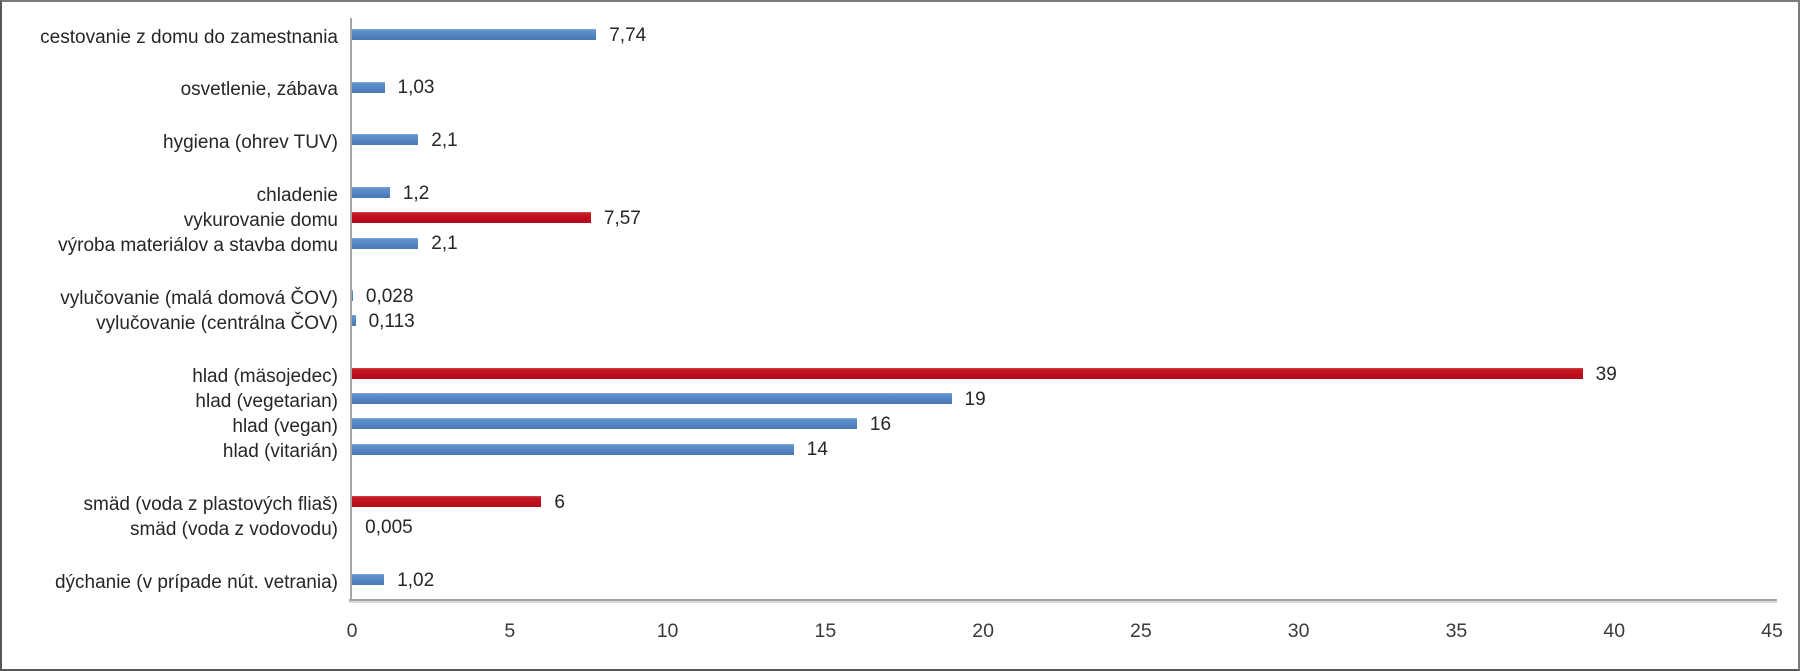 The width and height of the screenshot is (1800, 671). Describe the element at coordinates (416, 88) in the screenshot. I see `value-label: 1,03` at that location.